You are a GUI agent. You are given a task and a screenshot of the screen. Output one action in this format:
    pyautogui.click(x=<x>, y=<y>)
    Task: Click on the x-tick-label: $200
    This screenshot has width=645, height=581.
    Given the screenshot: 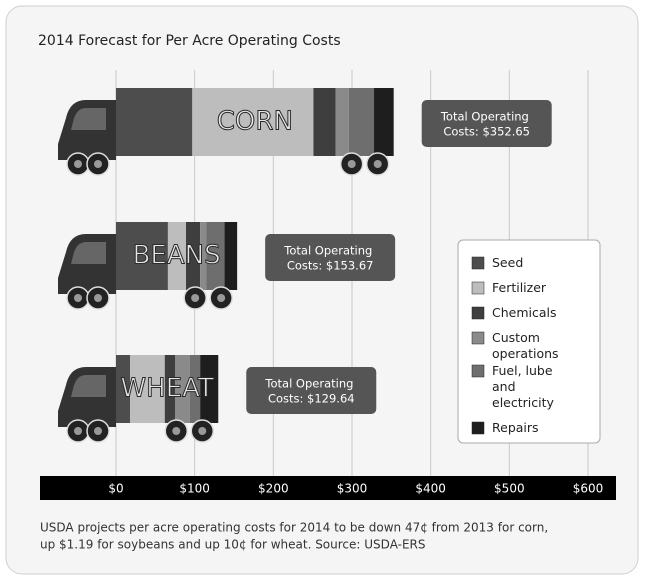 What is the action you would take?
    pyautogui.click(x=273, y=489)
    